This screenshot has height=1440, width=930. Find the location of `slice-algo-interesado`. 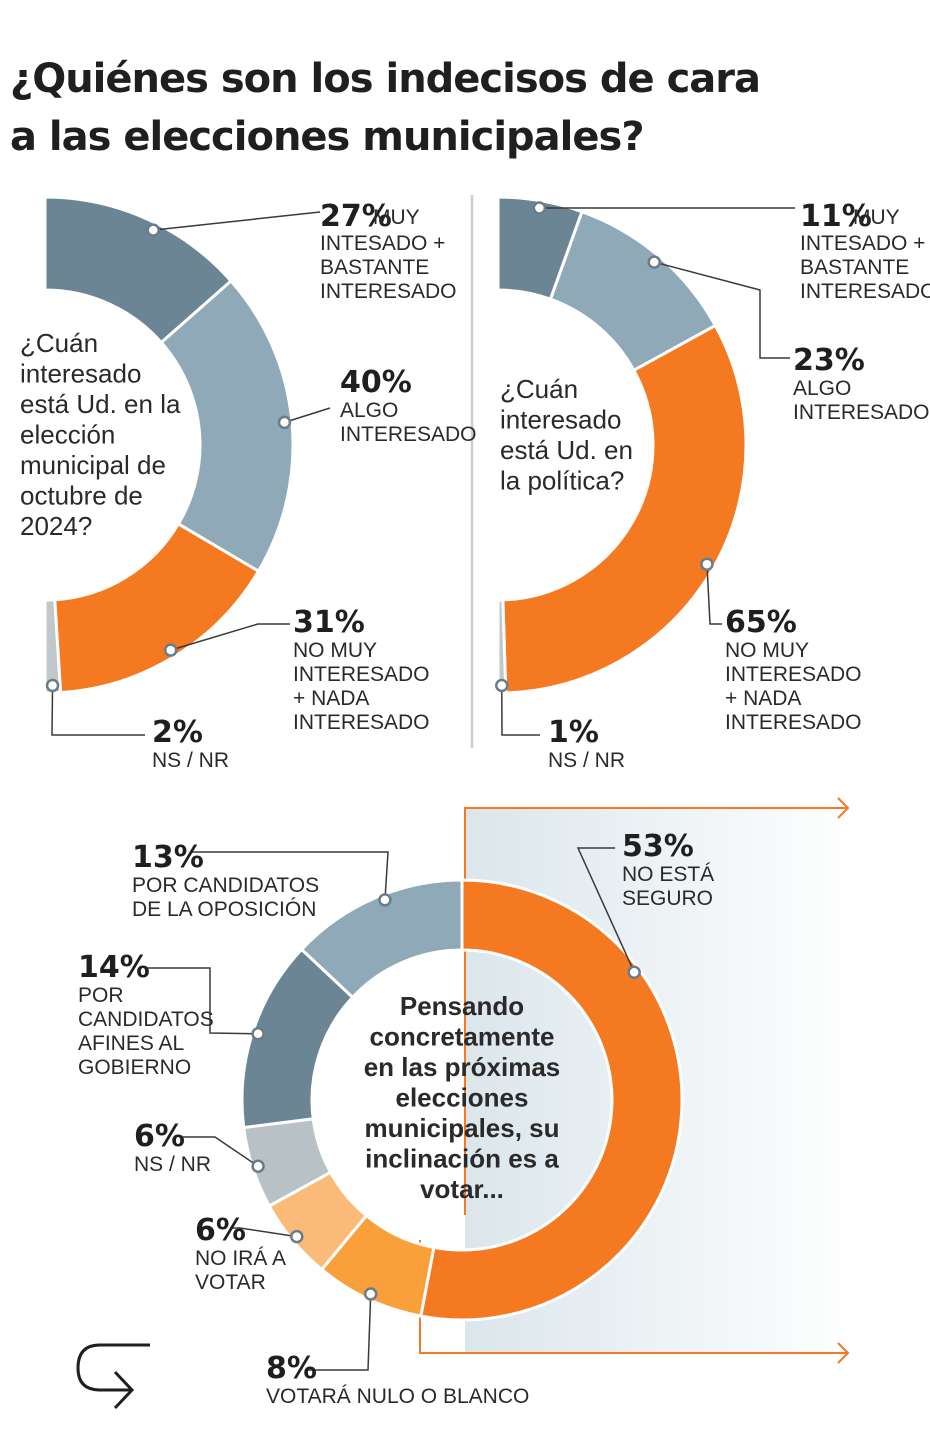

slice-algo-interesado is located at coordinates (227, 426).